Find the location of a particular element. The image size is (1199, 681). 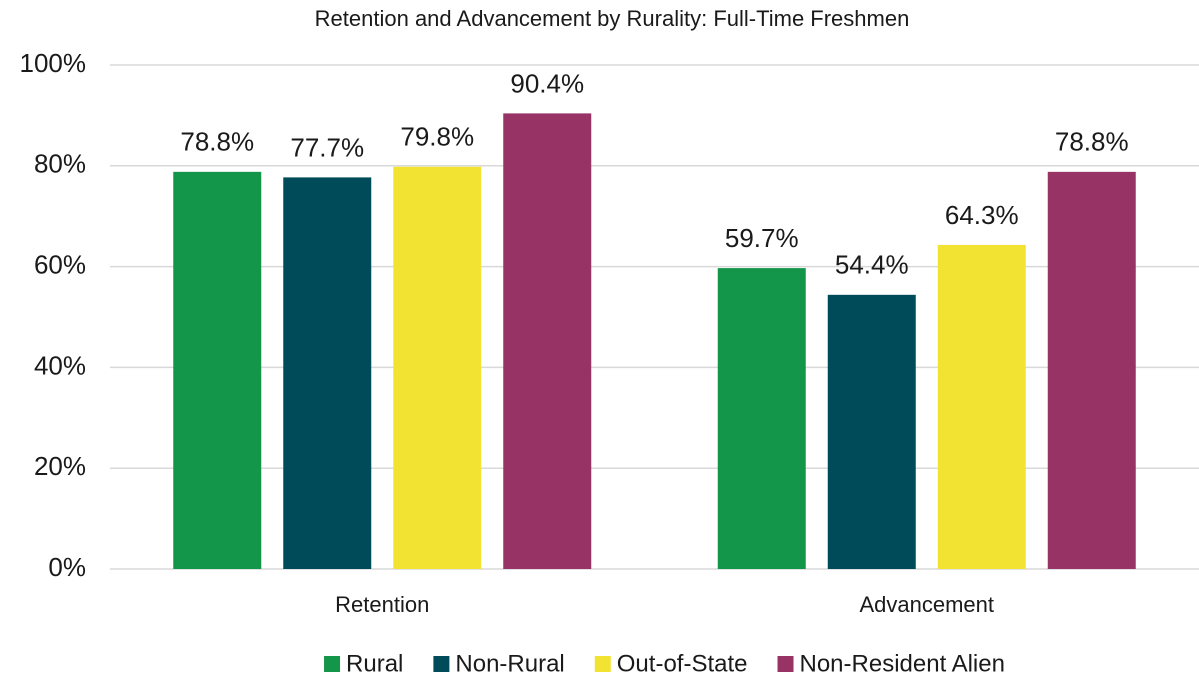

data-label: 59.7% is located at coordinates (762, 238).